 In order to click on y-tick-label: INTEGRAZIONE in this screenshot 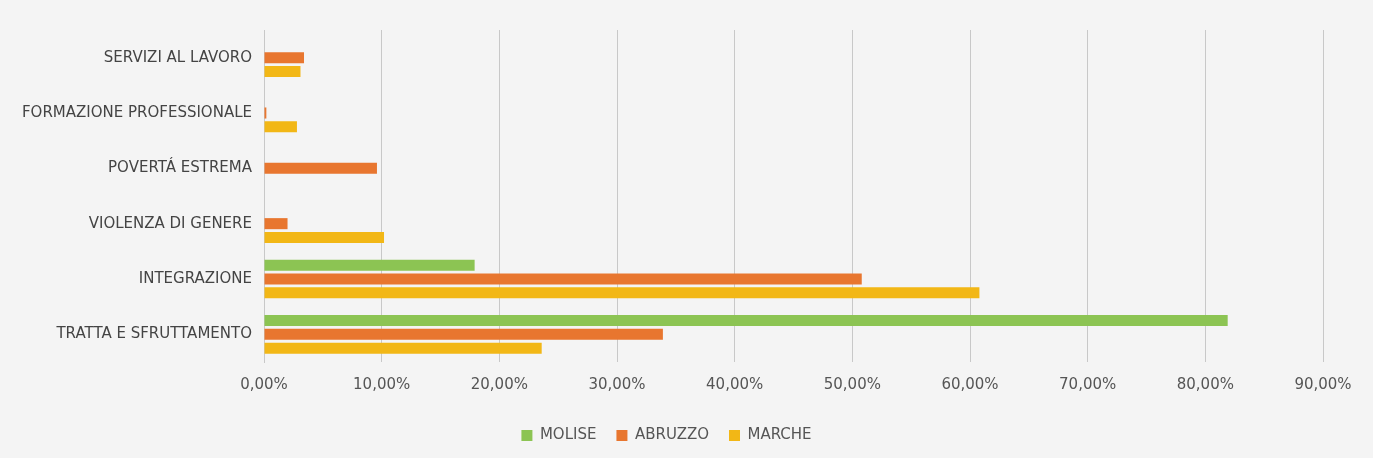, I will do `click(195, 277)`.